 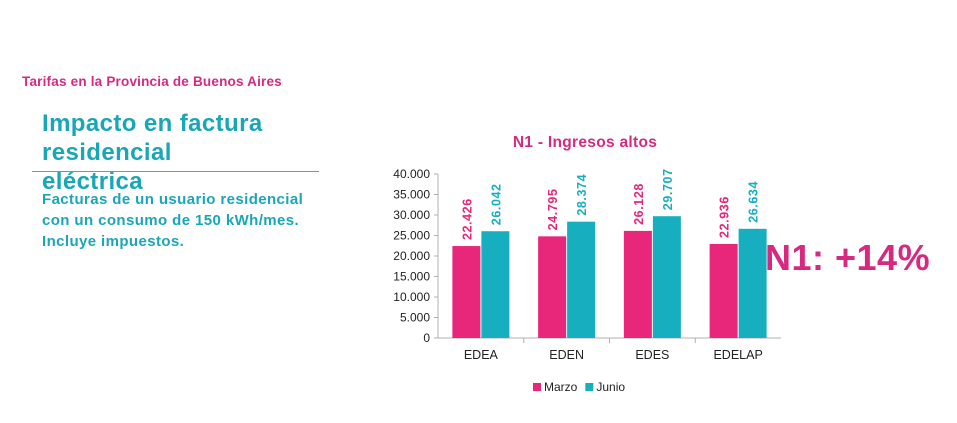 I want to click on data-label-junio-edelap: 26.634, so click(x=754, y=202).